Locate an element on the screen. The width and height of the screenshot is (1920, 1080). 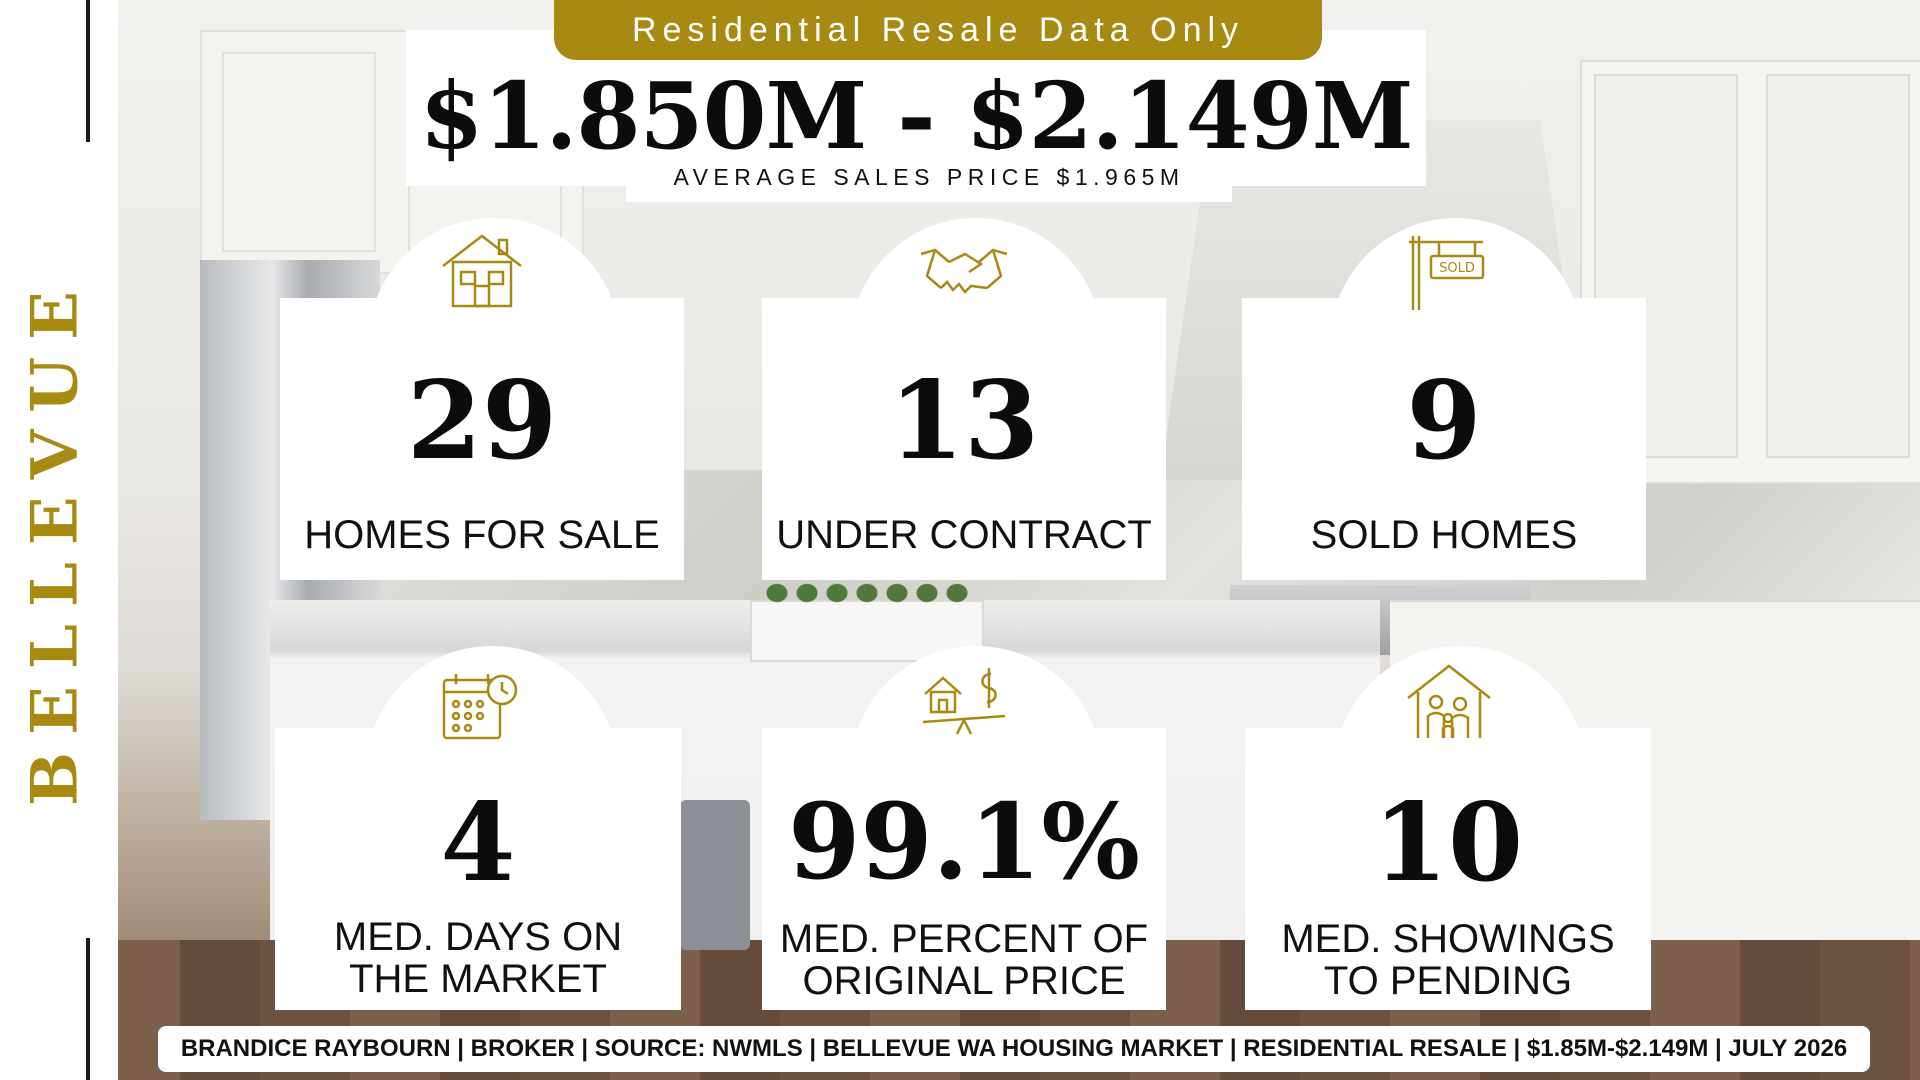
stat-label: HOMES FOR SALE is located at coordinates (482, 535).